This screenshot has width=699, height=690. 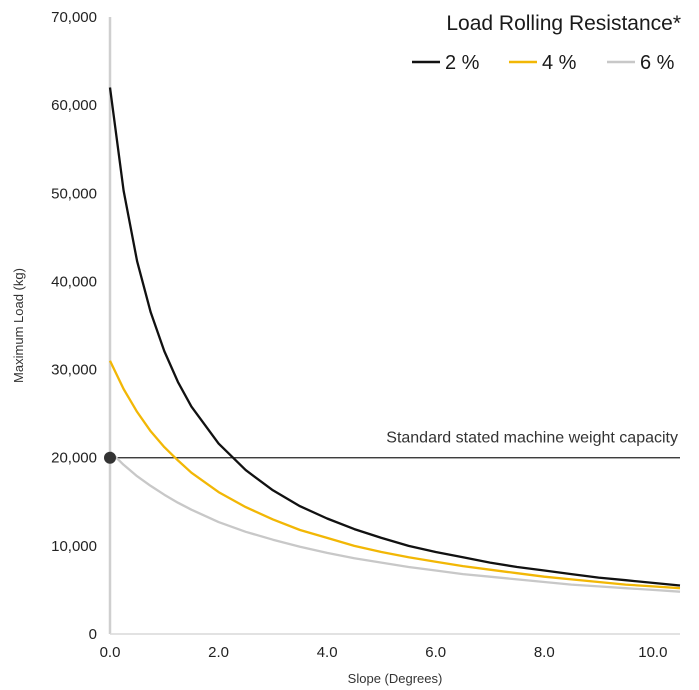 I want to click on y-tick-label: 30,000, so click(x=74, y=370).